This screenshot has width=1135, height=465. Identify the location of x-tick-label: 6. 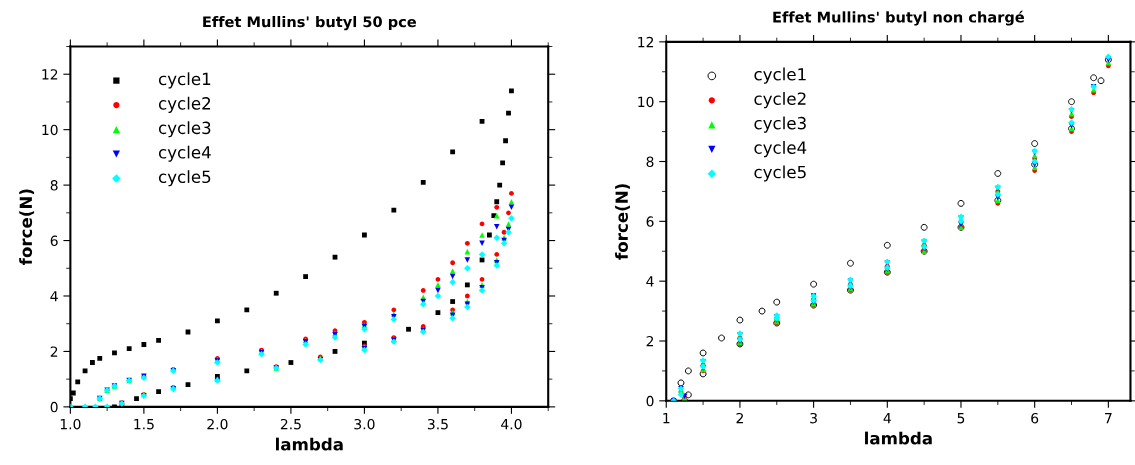
(1035, 418).